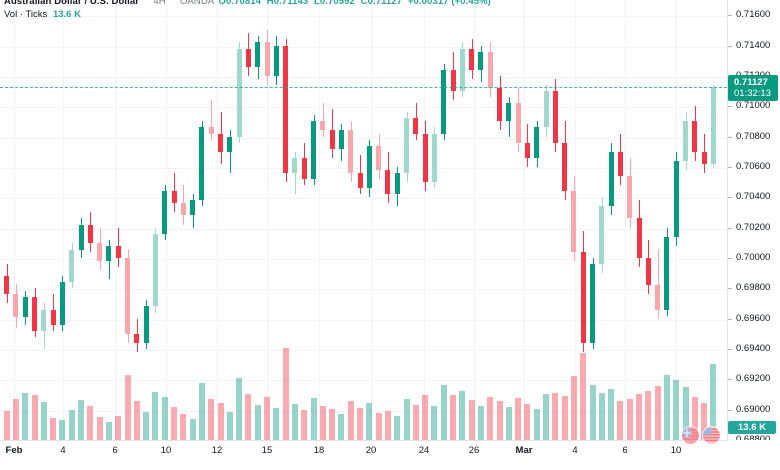 The width and height of the screenshot is (780, 470). What do you see at coordinates (159, 3) in the screenshot?
I see `interval-label: 4H` at bounding box center [159, 3].